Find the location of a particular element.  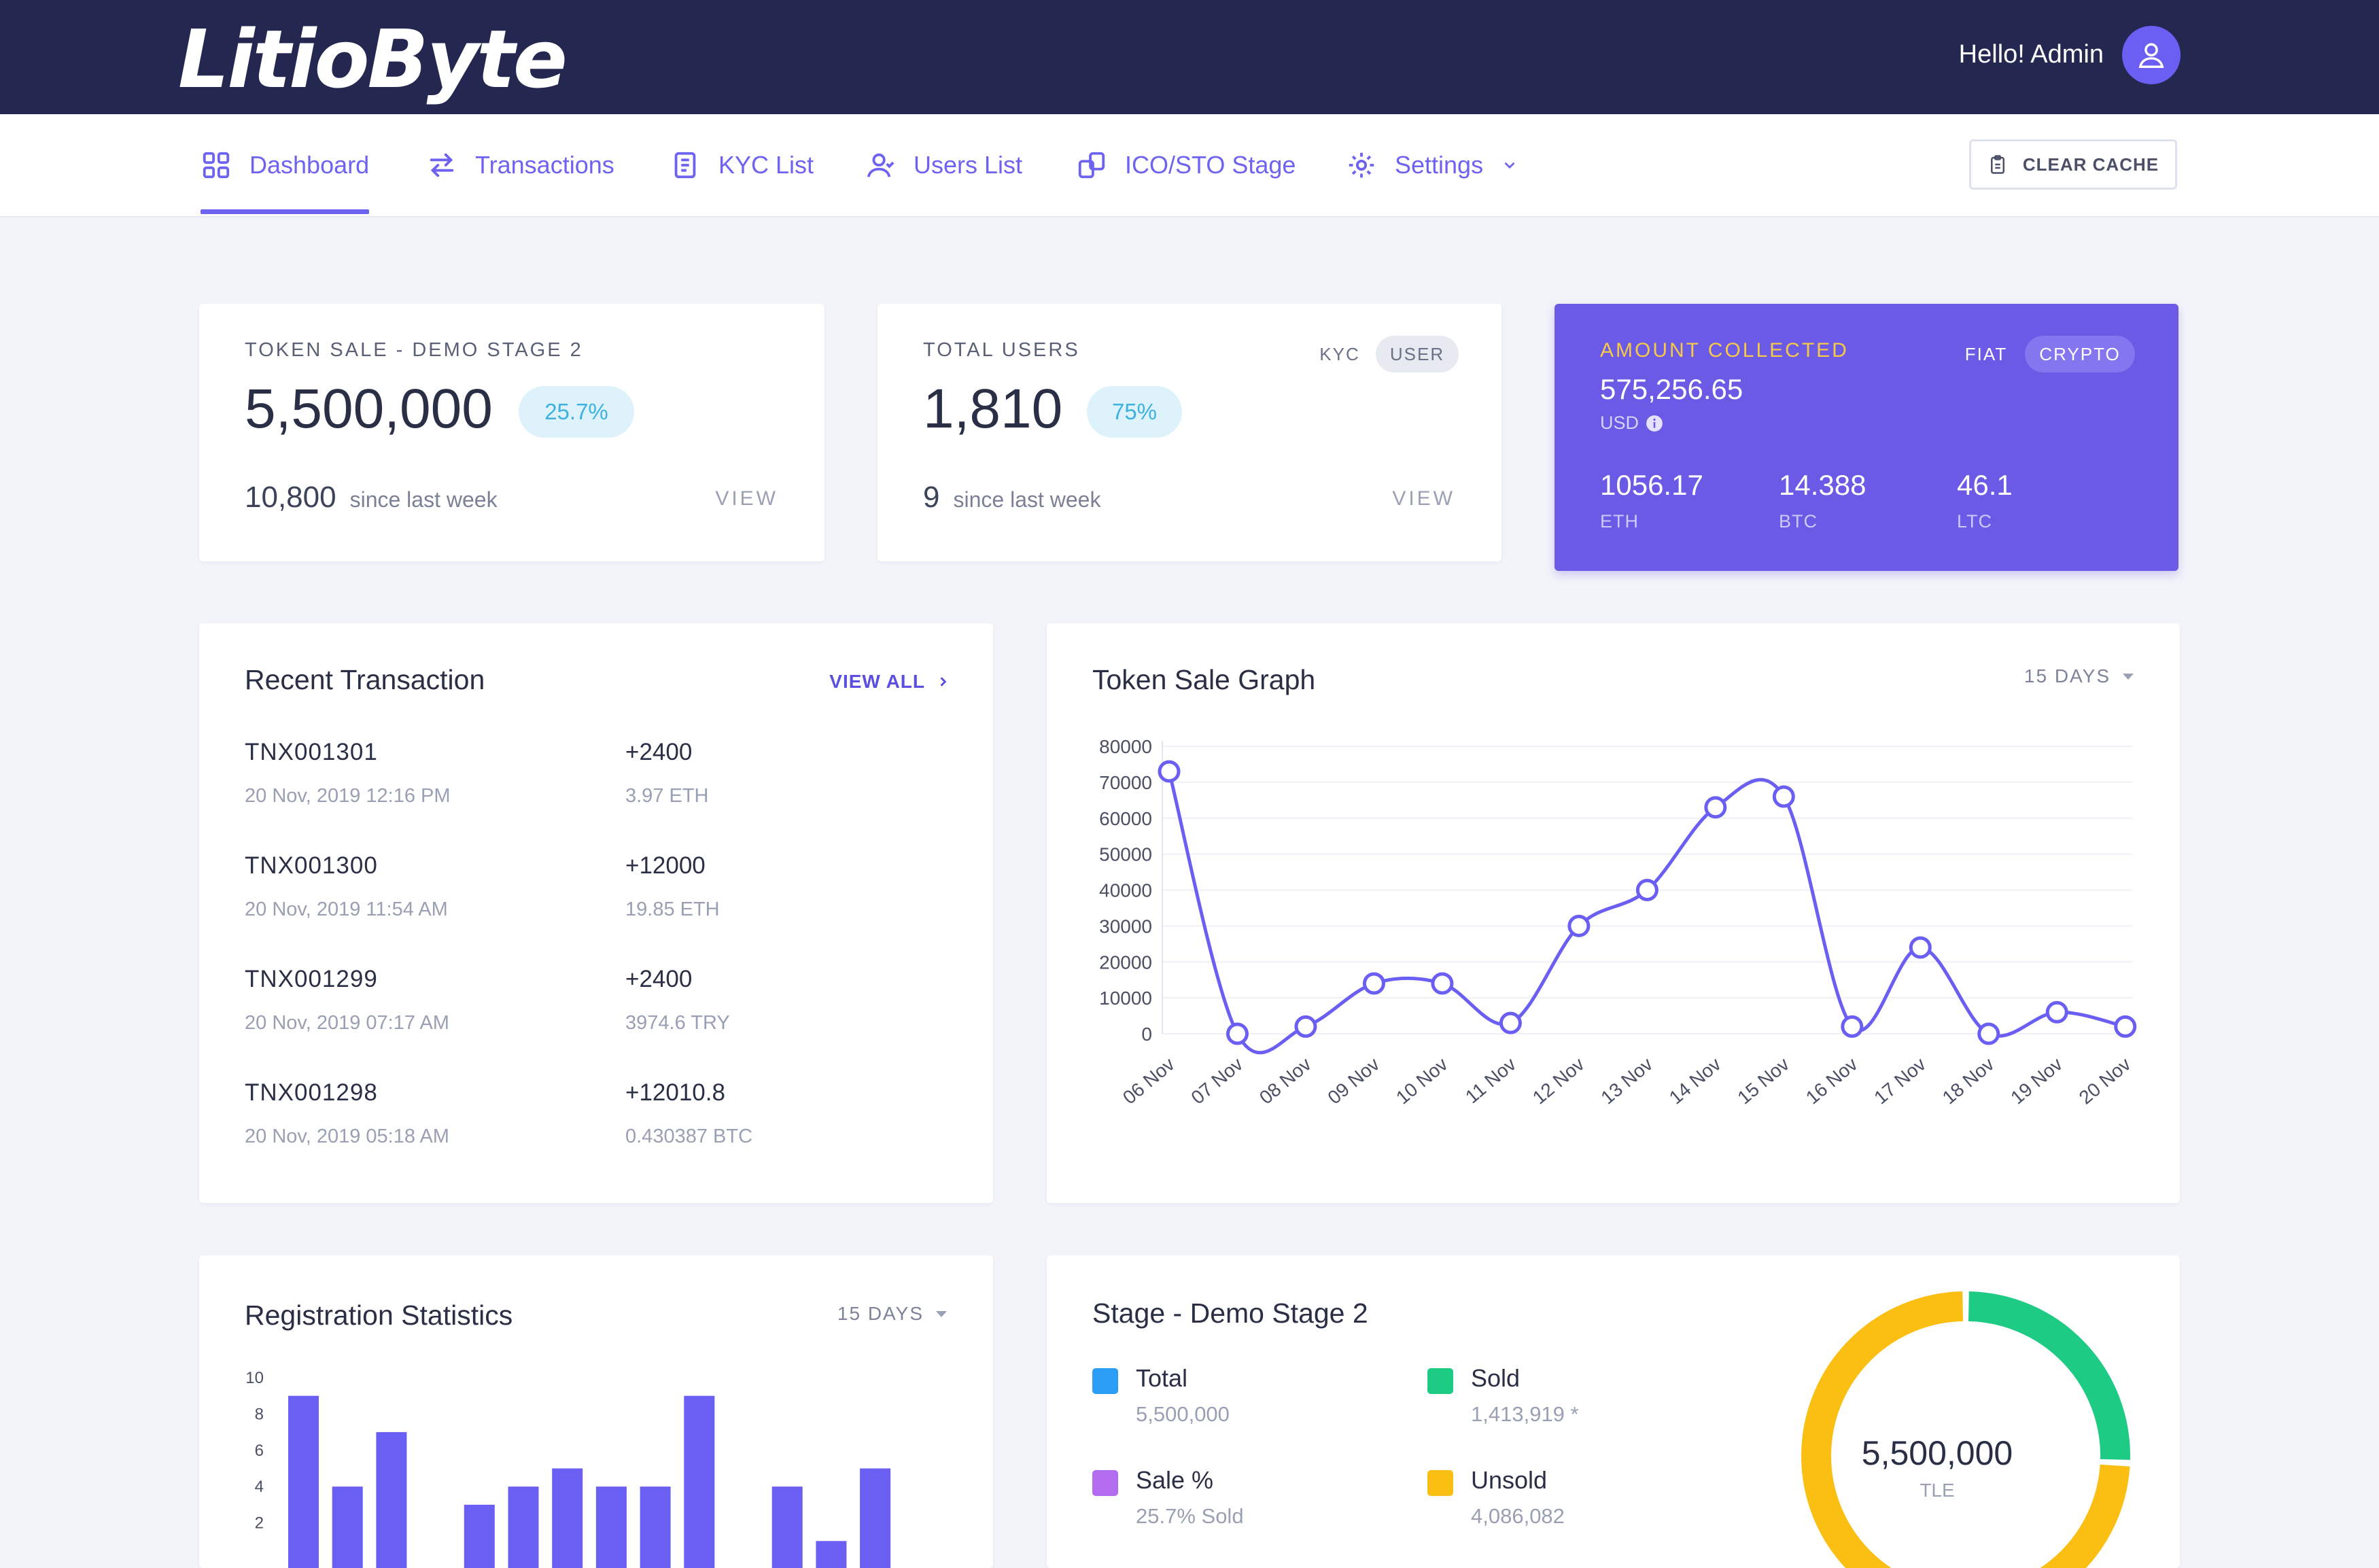

total-users-view-link: VIEW is located at coordinates (1423, 498).